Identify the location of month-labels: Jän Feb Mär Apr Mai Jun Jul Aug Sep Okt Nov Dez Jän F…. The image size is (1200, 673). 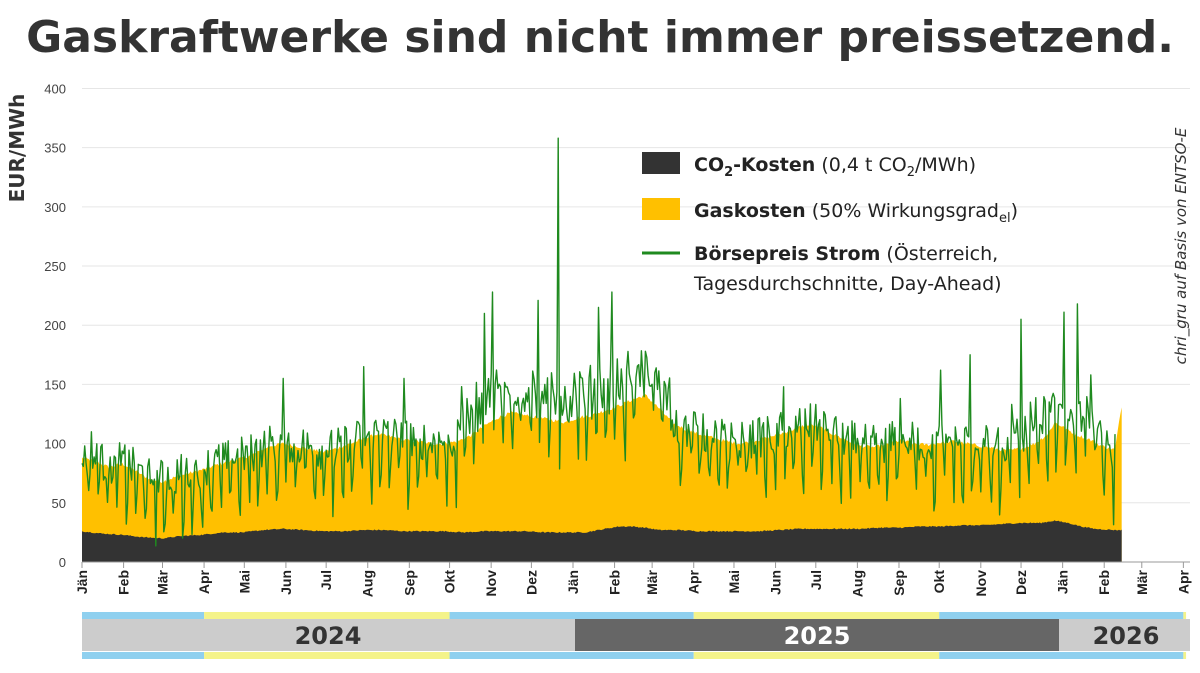
(632, 583).